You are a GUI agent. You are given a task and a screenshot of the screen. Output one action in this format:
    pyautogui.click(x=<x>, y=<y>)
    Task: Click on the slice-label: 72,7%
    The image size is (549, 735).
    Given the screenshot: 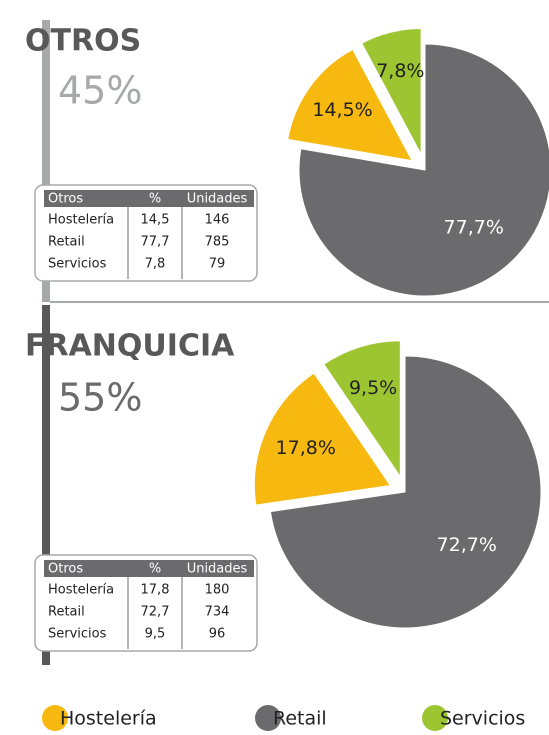 What is the action you would take?
    pyautogui.click(x=467, y=545)
    